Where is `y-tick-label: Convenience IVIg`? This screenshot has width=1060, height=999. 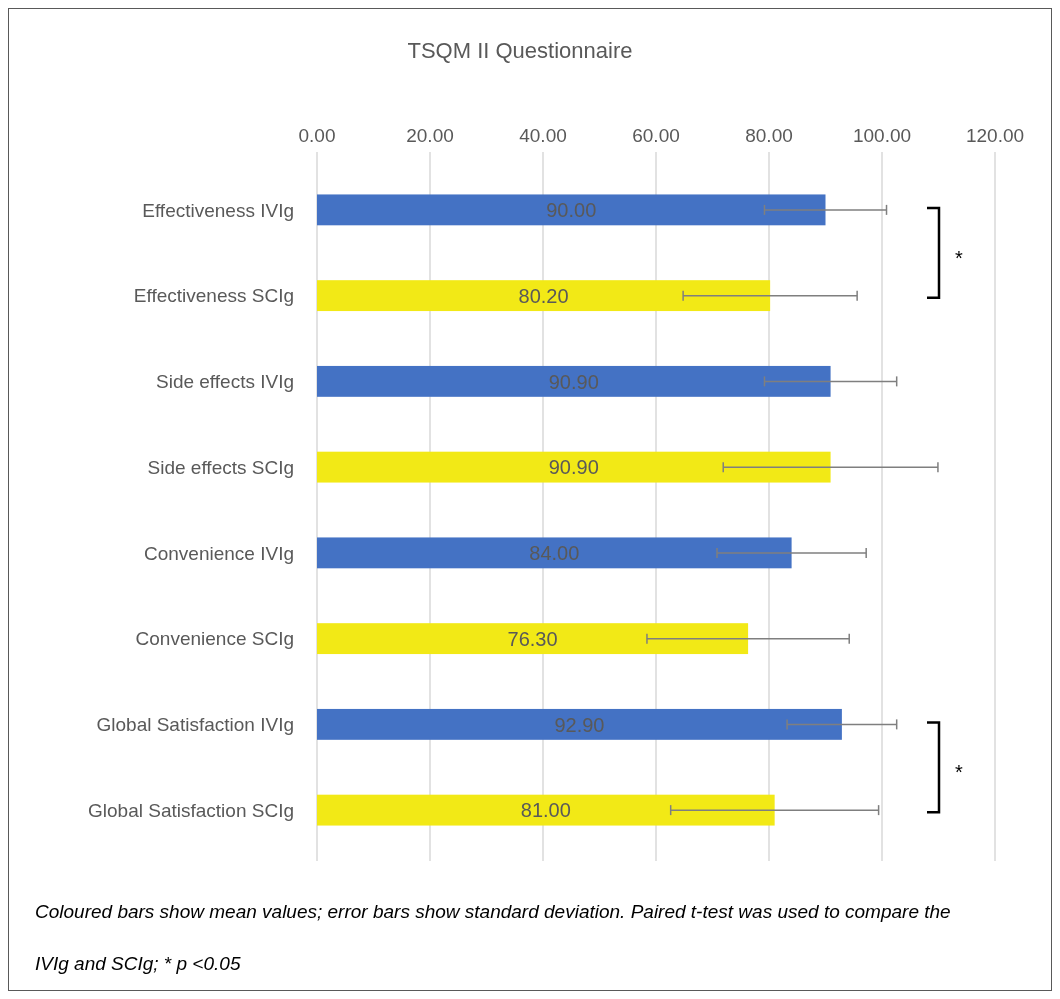
y-tick-label: Convenience IVIg is located at coordinates (219, 553).